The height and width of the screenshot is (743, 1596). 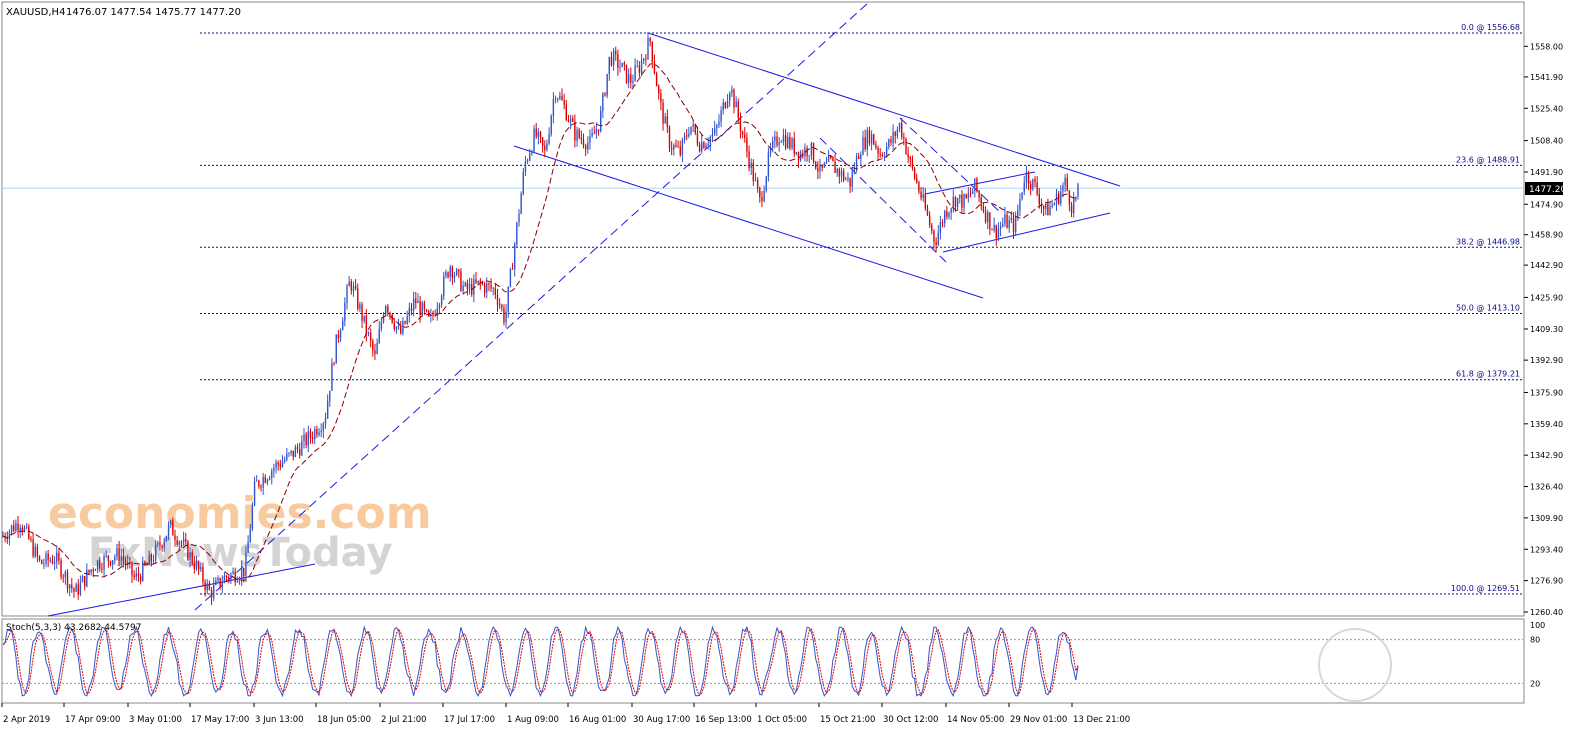 What do you see at coordinates (1546, 204) in the screenshot?
I see `y-tick-label: 1474.90` at bounding box center [1546, 204].